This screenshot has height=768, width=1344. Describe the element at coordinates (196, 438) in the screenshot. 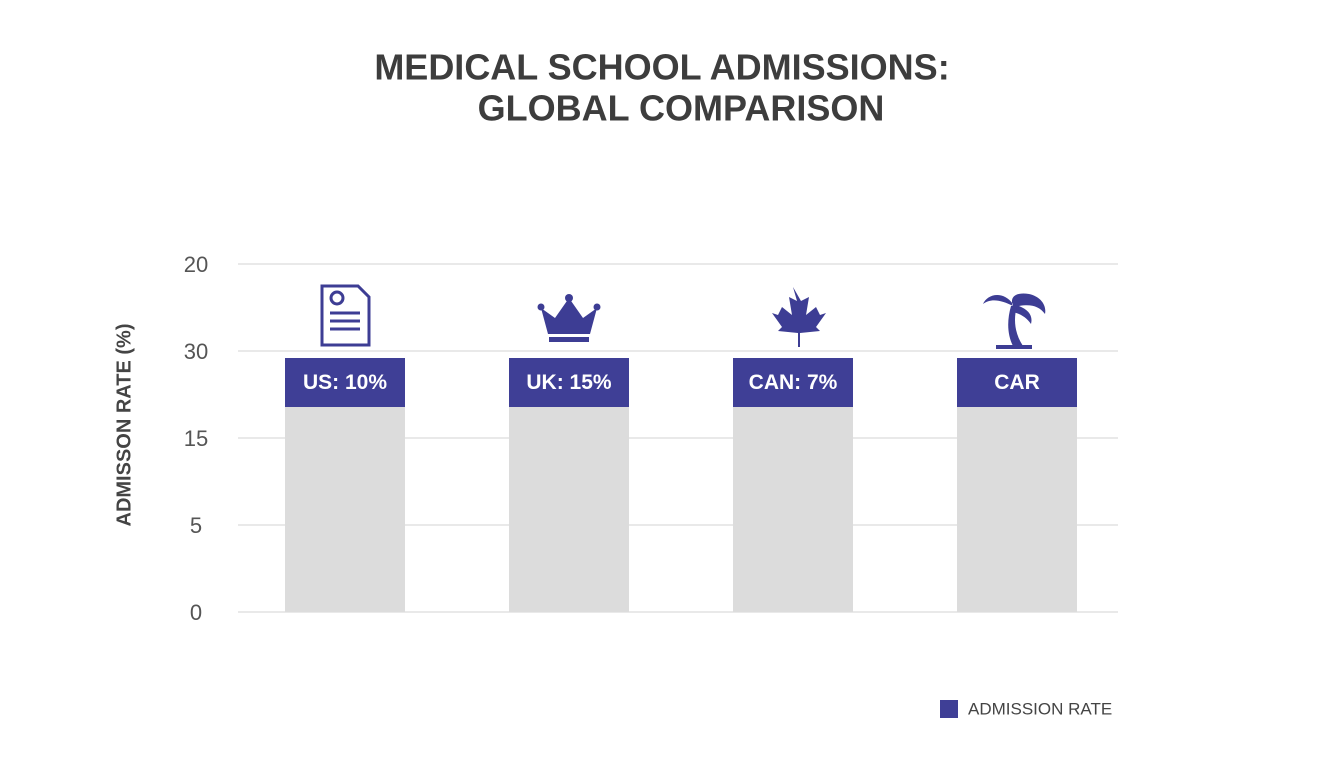

I see `y-tick-label: 15` at that location.